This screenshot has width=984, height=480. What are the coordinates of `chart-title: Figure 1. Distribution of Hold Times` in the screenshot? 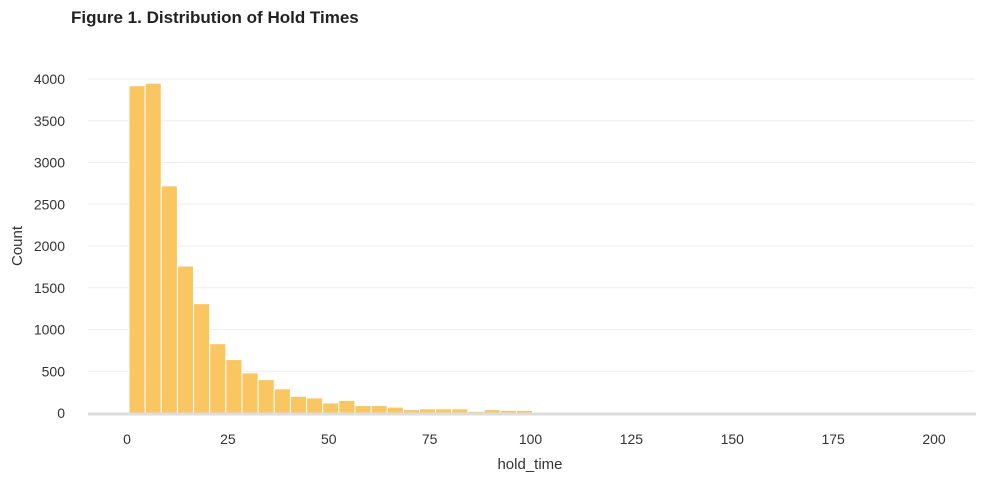 It's located at (215, 17).